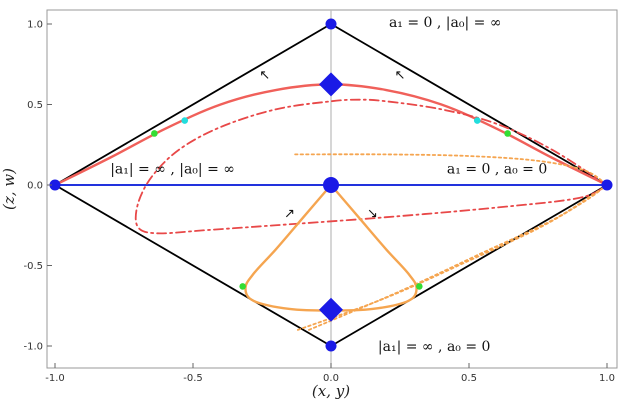 The image size is (623, 404). I want to click on y-tick-label-0: -1.0, so click(33, 347).